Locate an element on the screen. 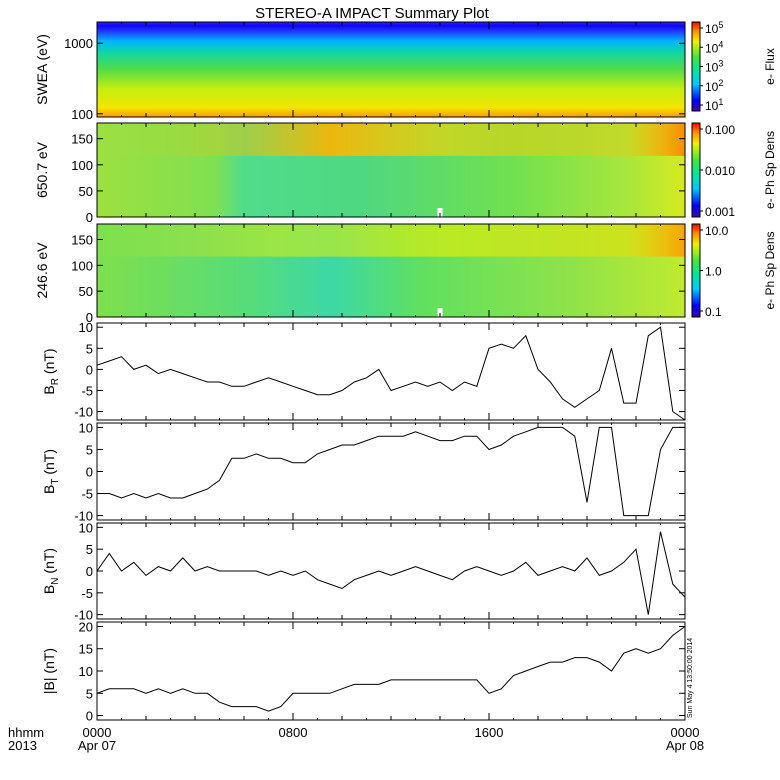 The height and width of the screenshot is (780, 780). colorbar-tick-label: 10⁵ is located at coordinates (714, 28).